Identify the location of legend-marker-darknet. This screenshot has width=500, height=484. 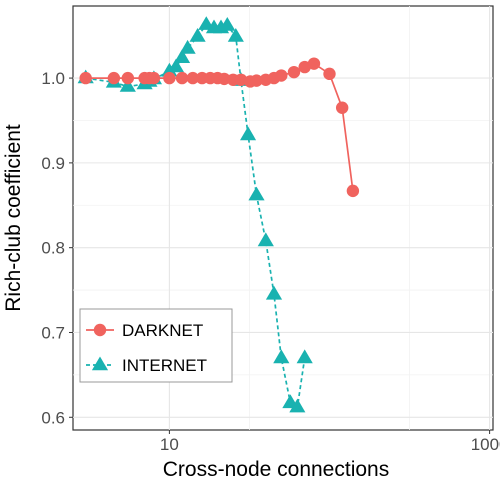
(100, 330).